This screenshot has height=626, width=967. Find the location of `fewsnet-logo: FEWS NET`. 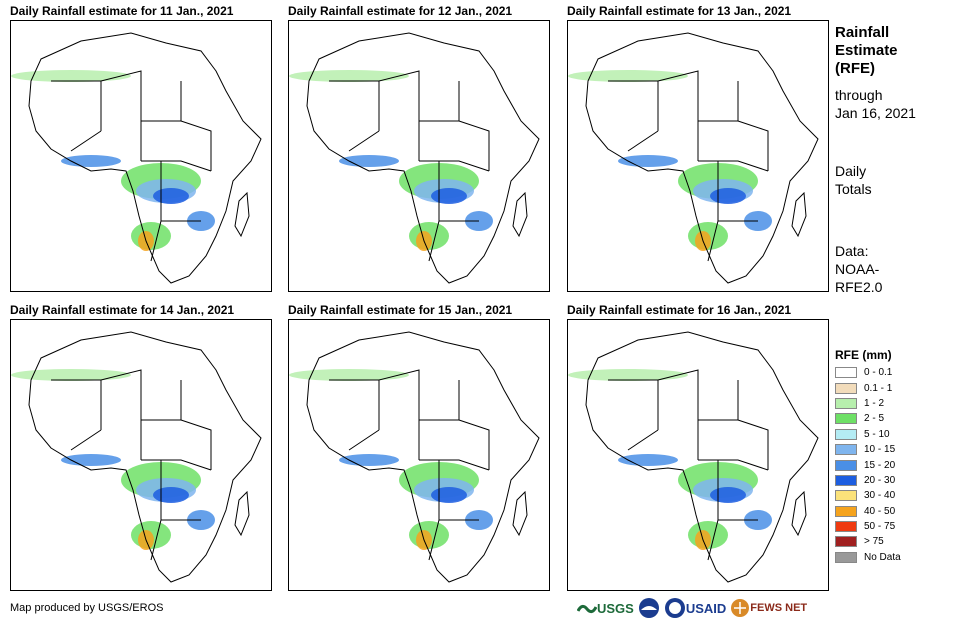

fewsnet-logo: FEWS NET is located at coordinates (768, 608).